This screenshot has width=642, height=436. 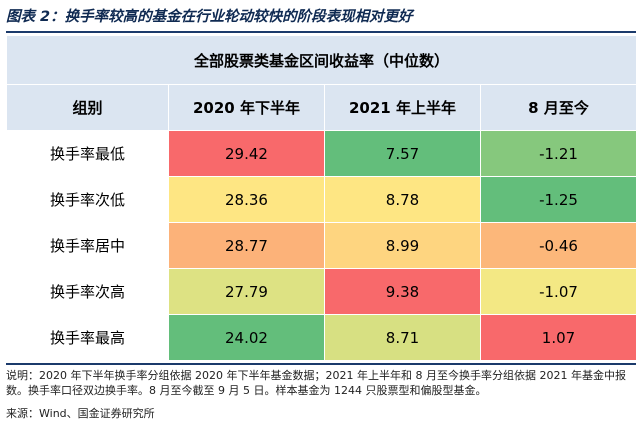 I want to click on header-group: 组别, so click(x=87, y=107).